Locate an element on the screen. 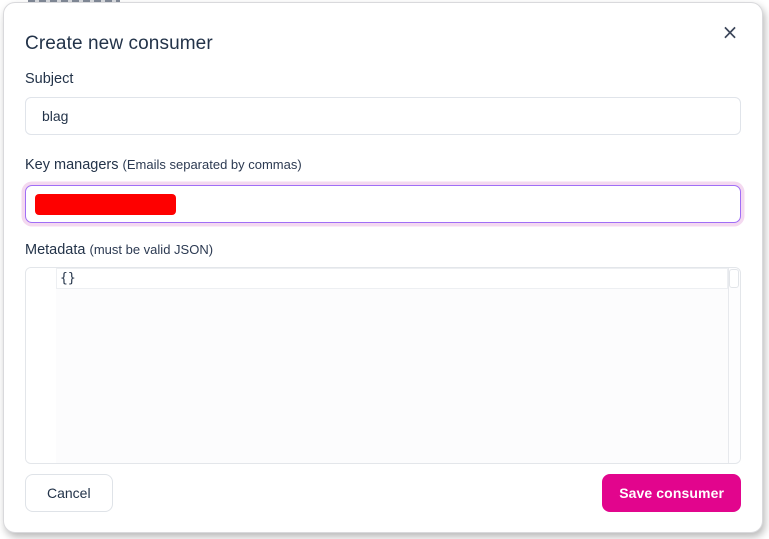 The width and height of the screenshot is (769, 539). cancel-button: Cancel is located at coordinates (69, 493).